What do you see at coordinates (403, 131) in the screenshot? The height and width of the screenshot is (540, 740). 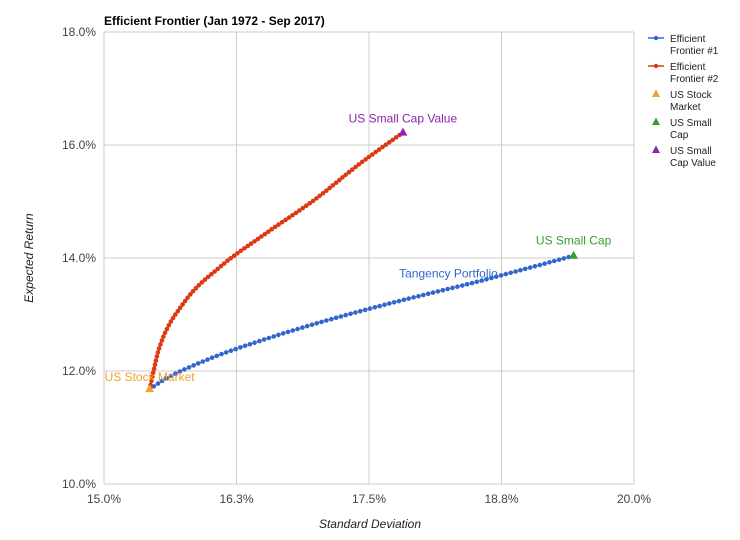 I see `us-small-cap-value-marker` at bounding box center [403, 131].